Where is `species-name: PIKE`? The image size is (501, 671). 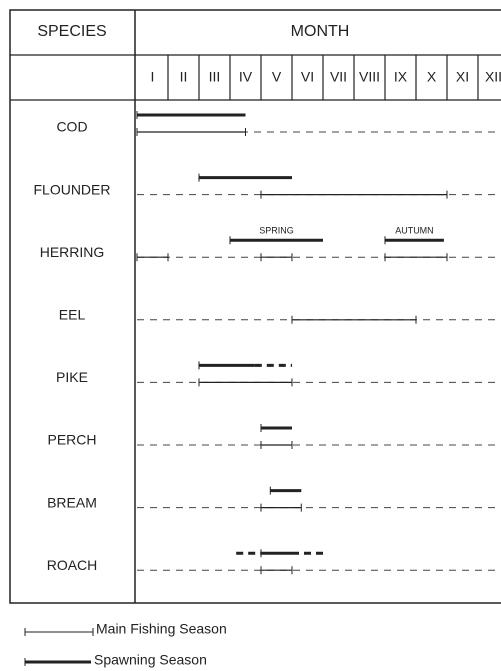
species-name: PIKE is located at coordinates (72, 377).